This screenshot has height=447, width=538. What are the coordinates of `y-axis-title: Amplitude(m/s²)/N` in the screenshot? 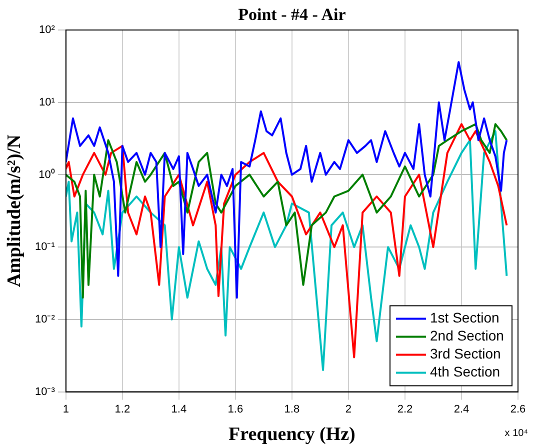 It's located at (14, 211).